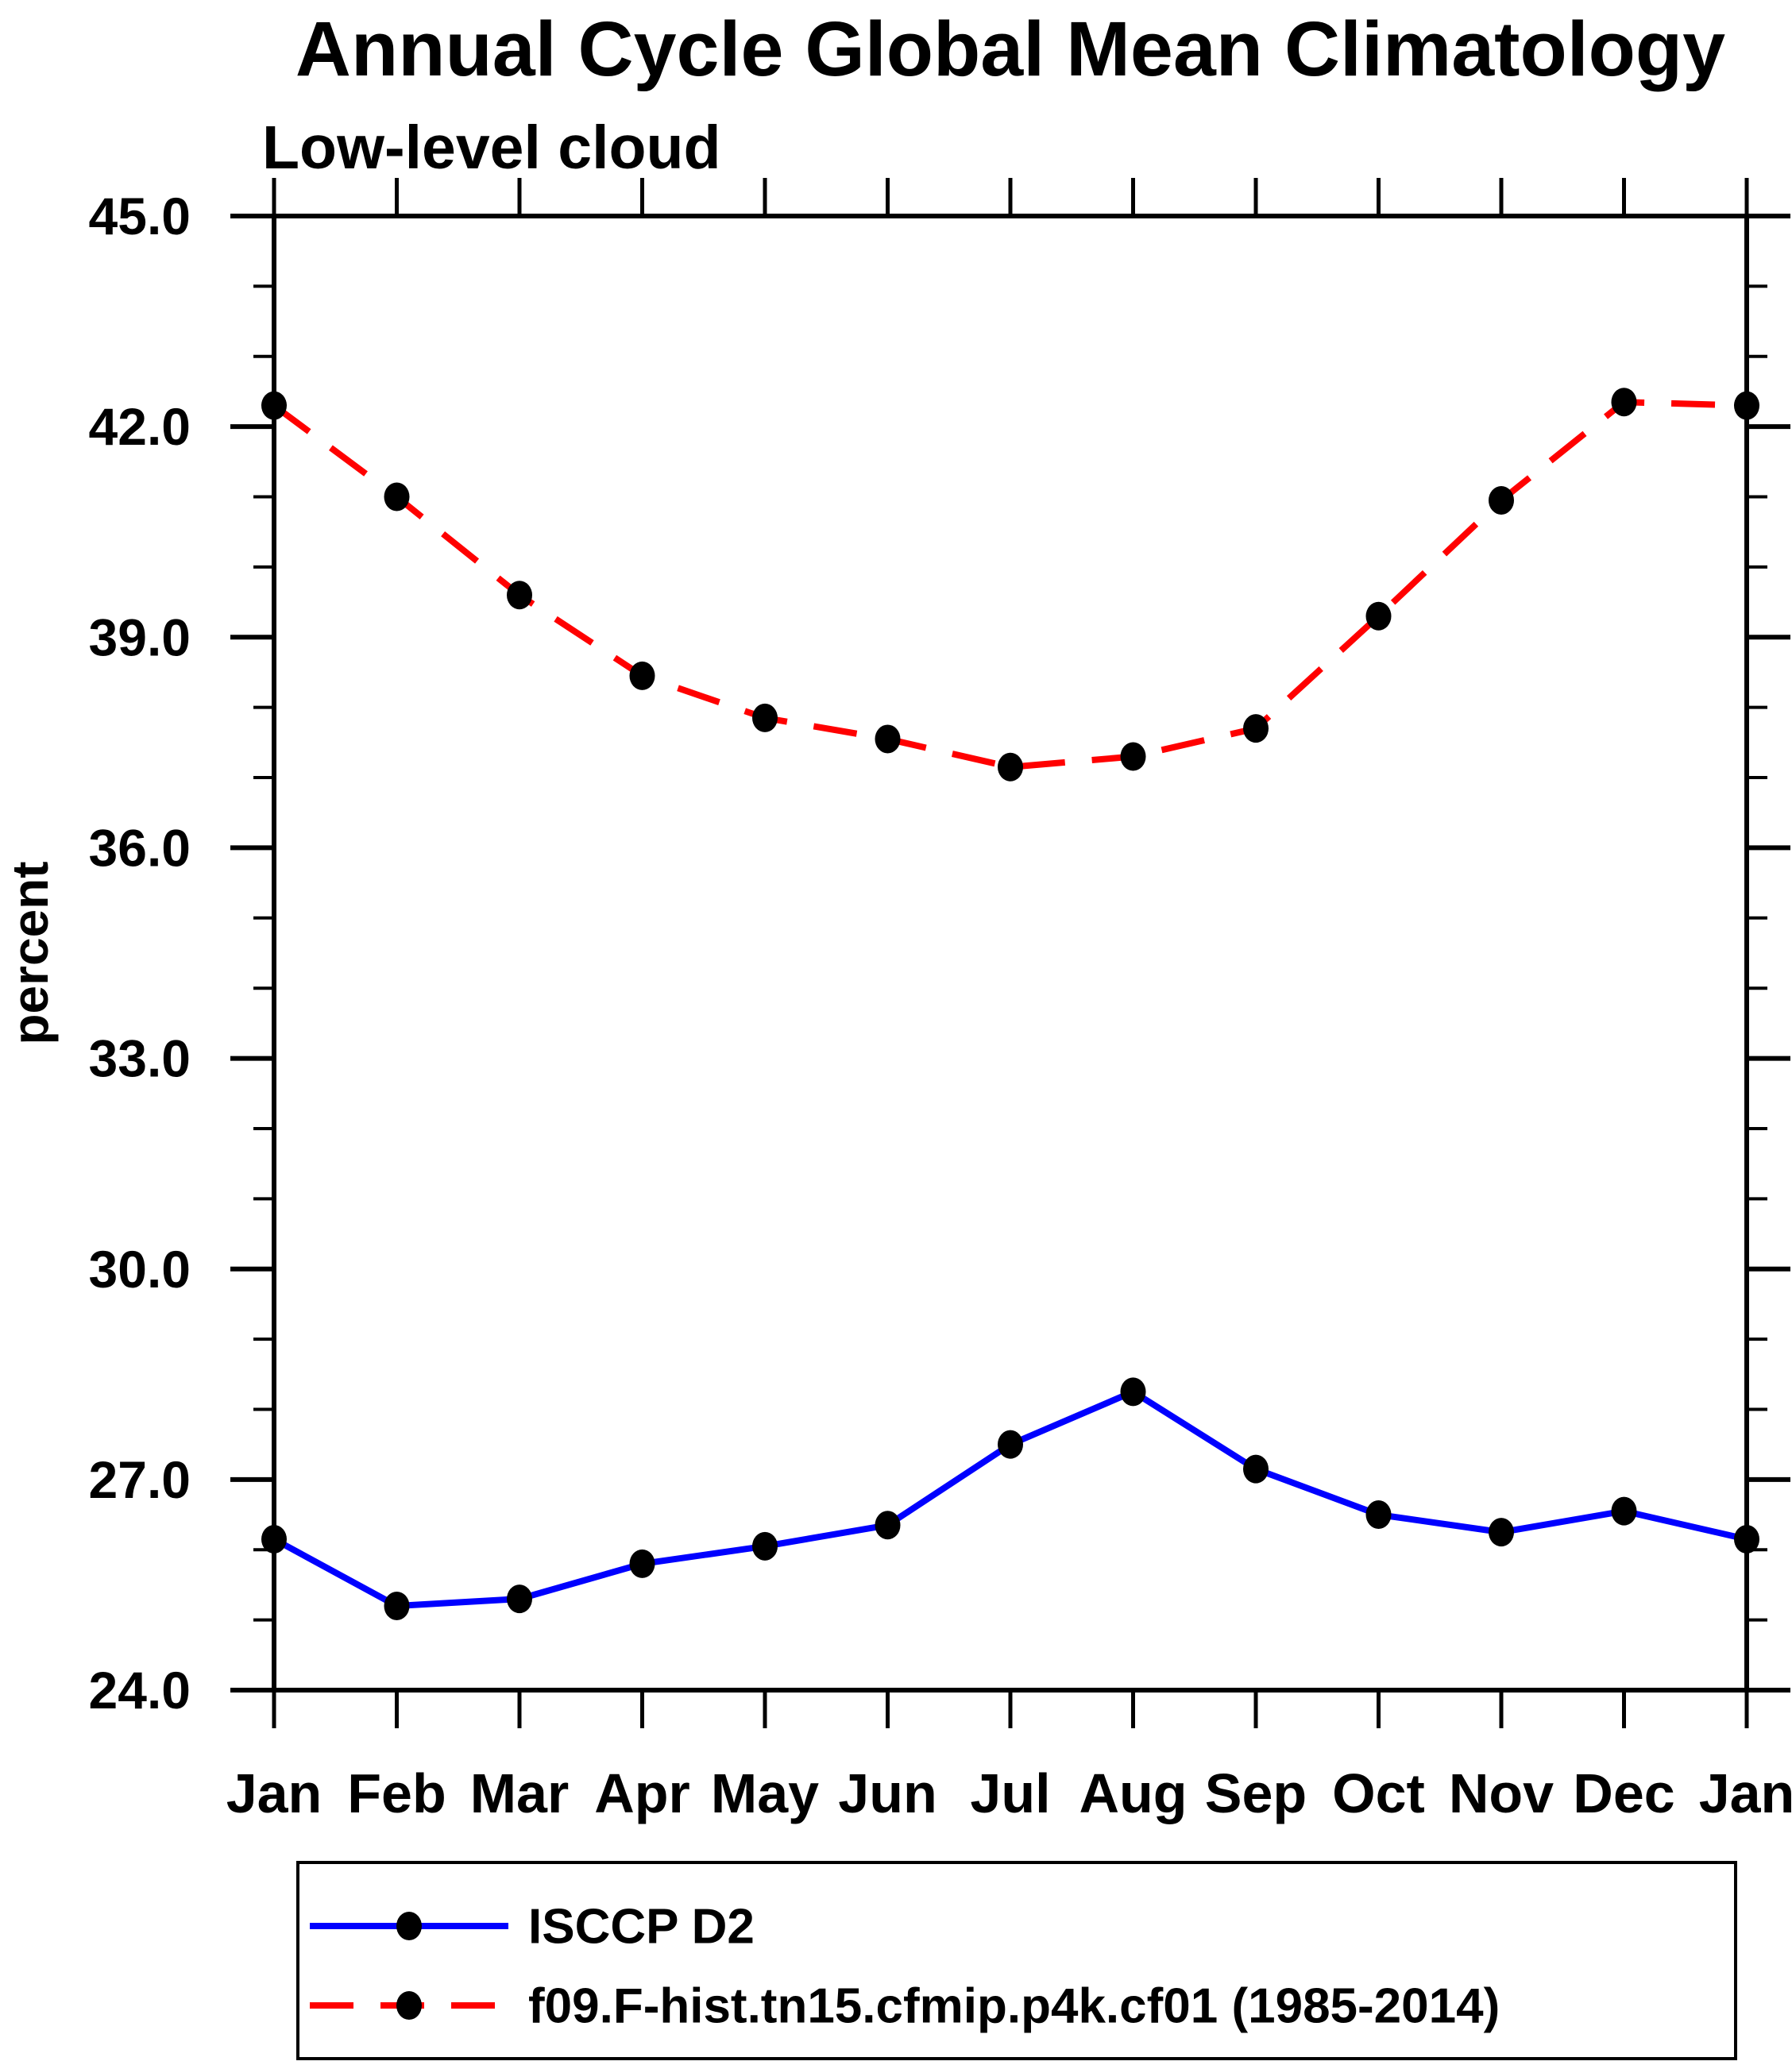  I want to click on x-tick-label: Nov, so click(1501, 1793).